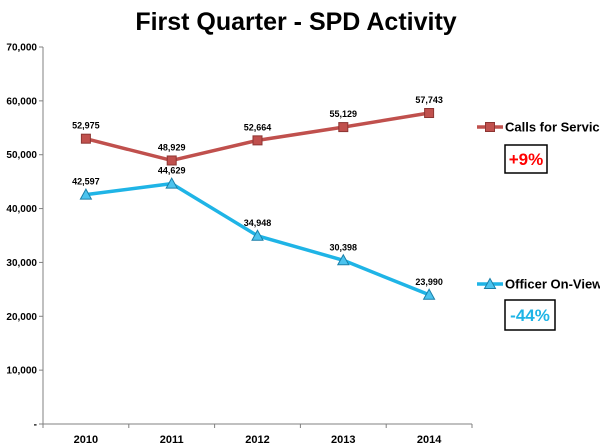 The image size is (600, 448). Describe the element at coordinates (21, 155) in the screenshot. I see `y-tick-label: 50,000` at that location.